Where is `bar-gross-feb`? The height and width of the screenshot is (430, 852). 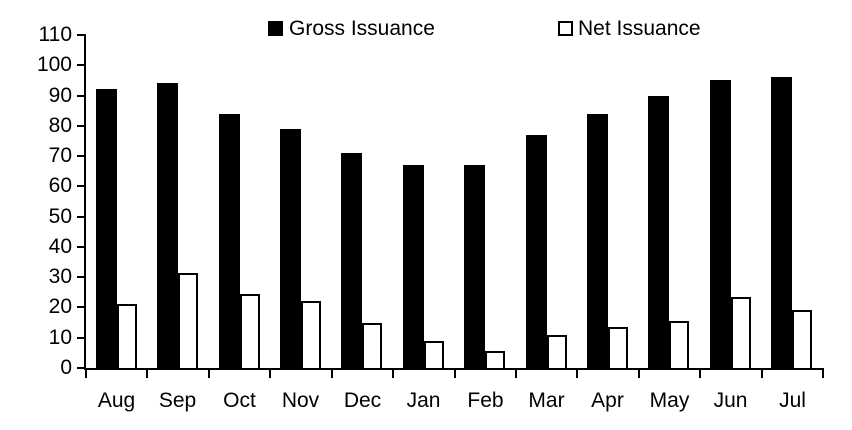 bar-gross-feb is located at coordinates (474, 266).